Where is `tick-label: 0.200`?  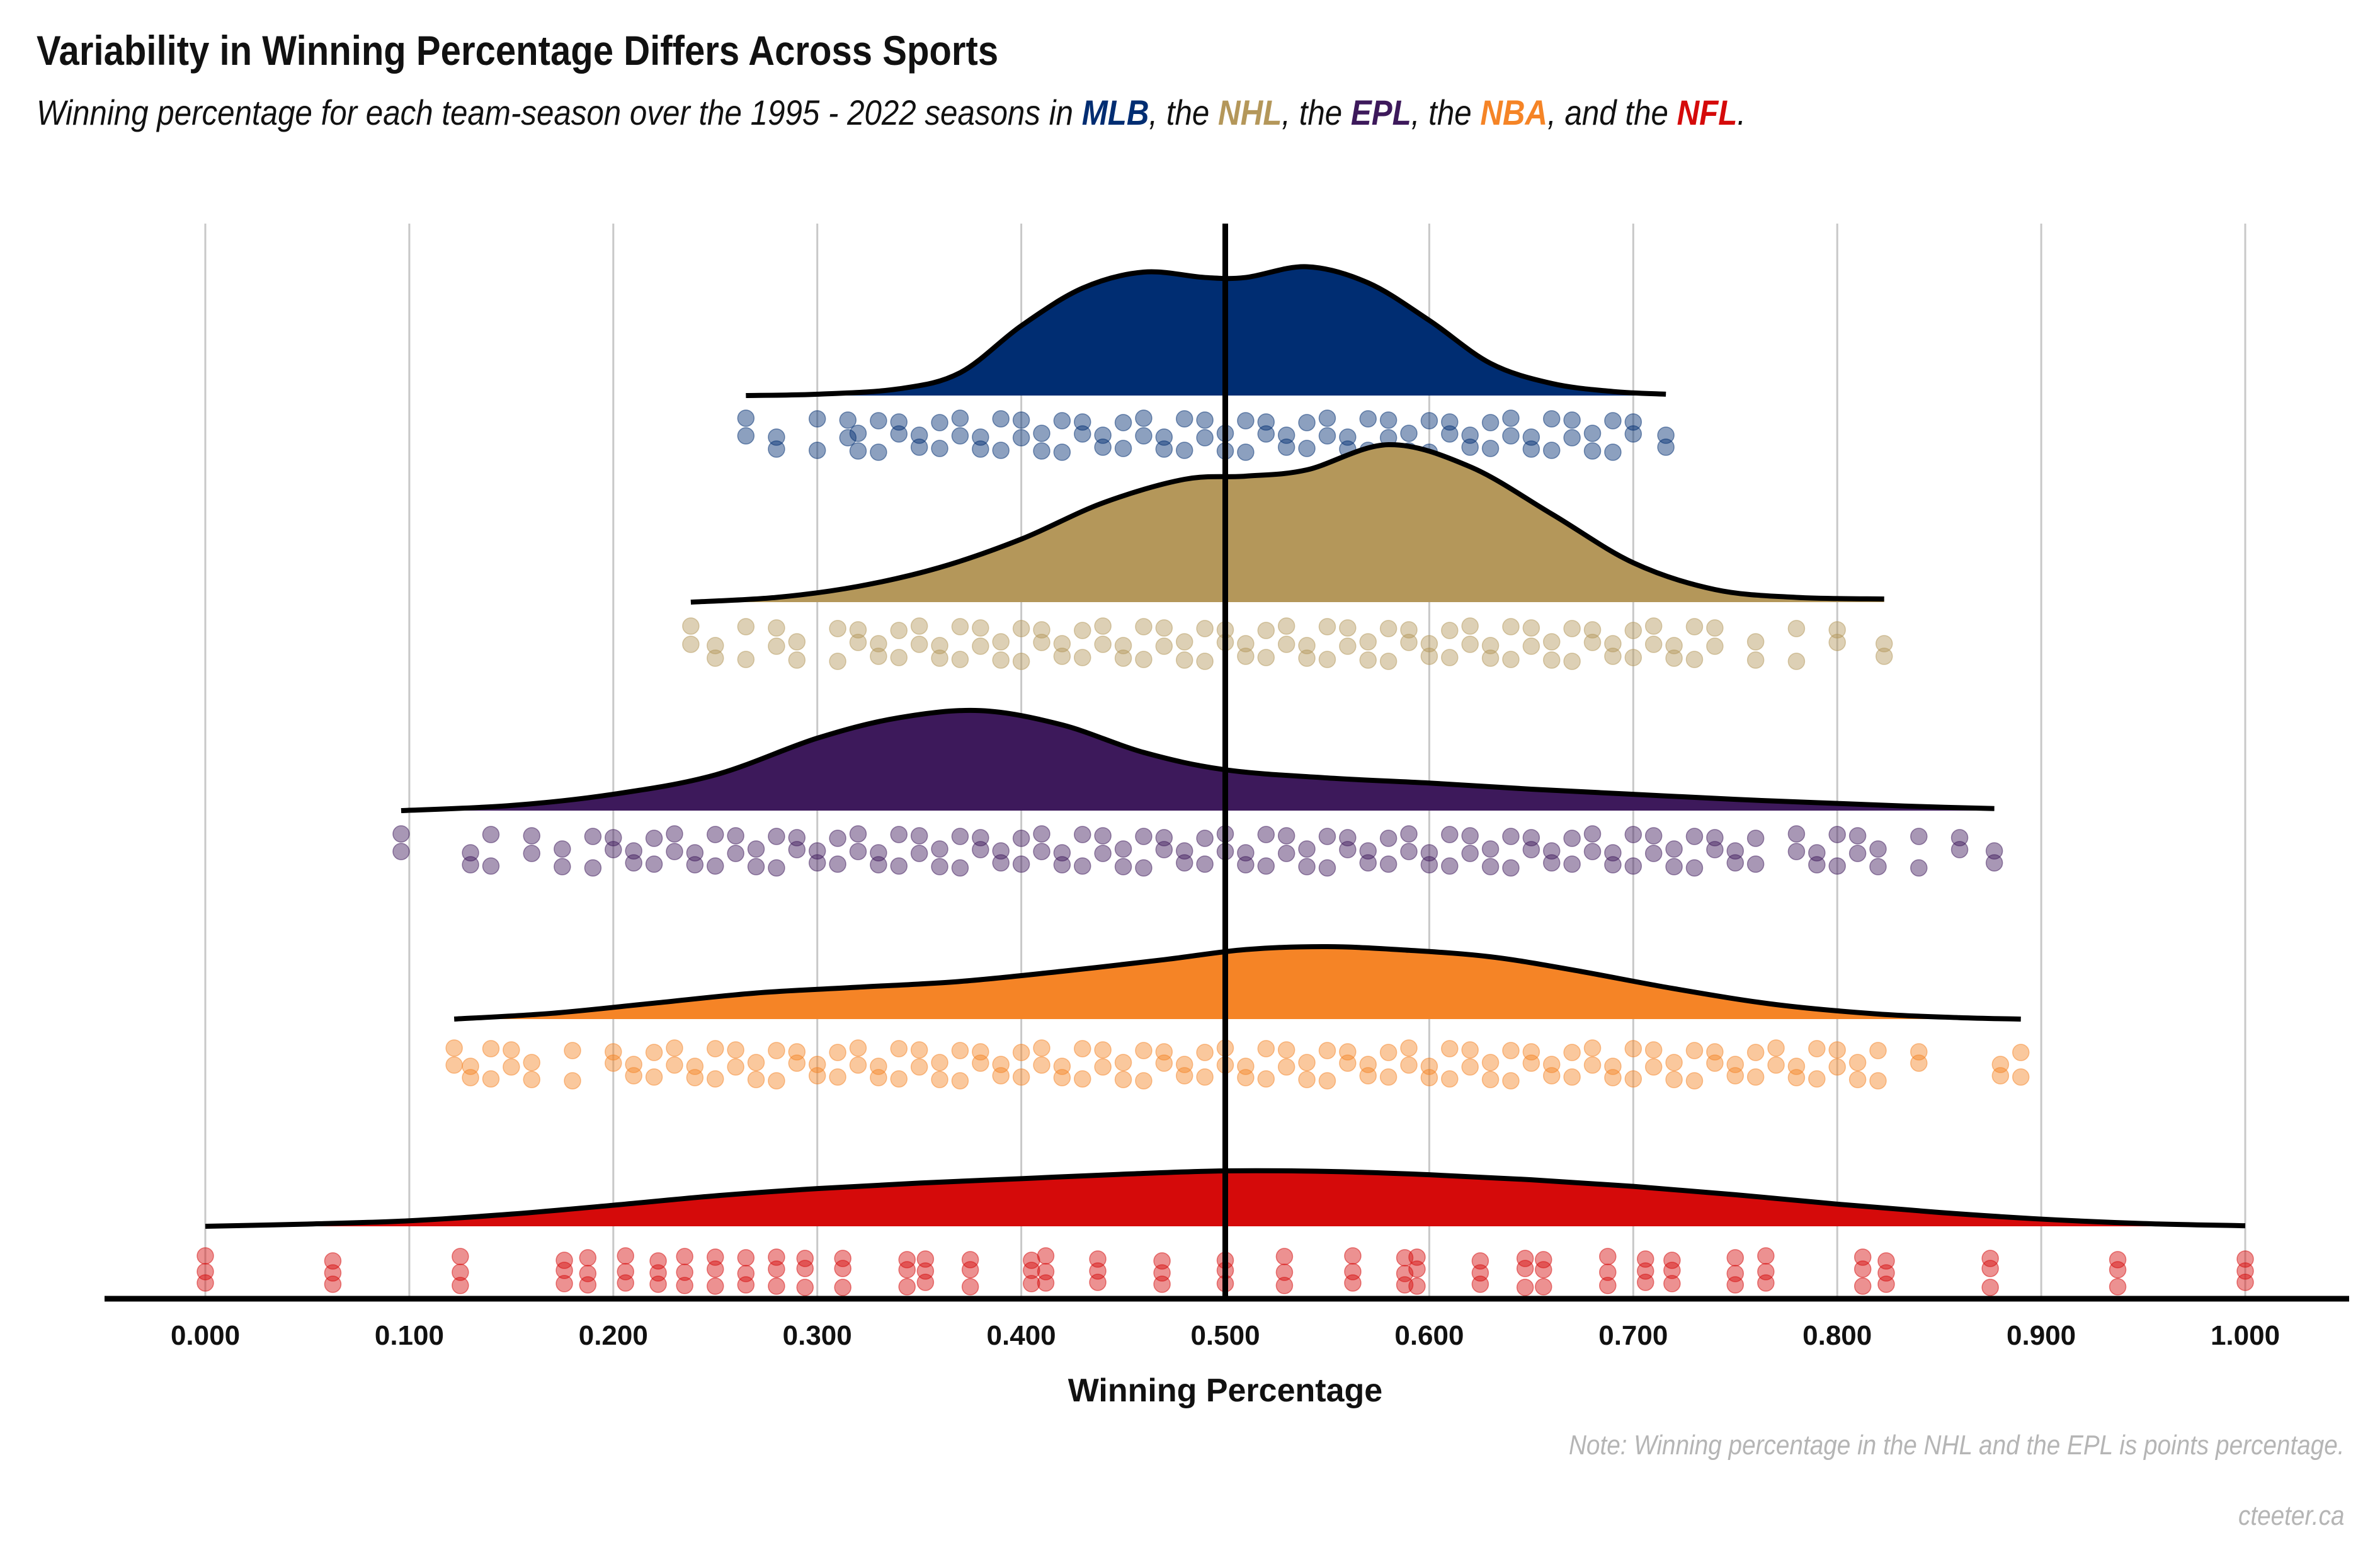
tick-label: 0.200 is located at coordinates (613, 1335).